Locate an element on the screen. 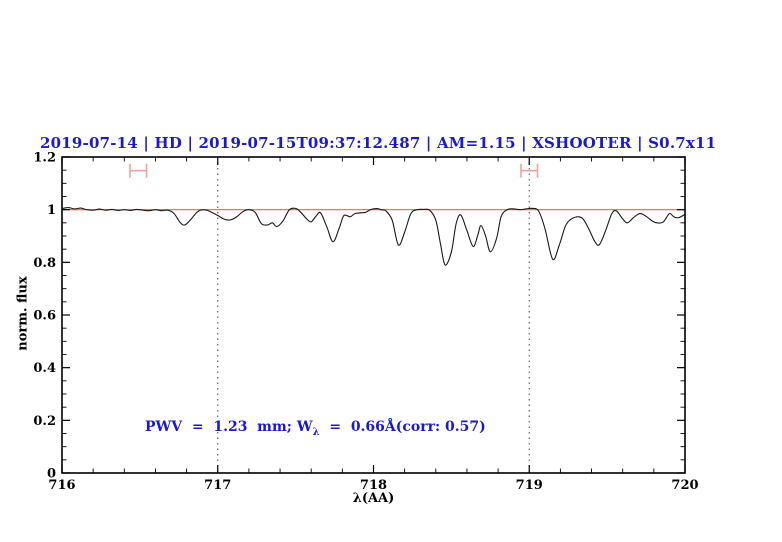 This screenshot has width=782, height=542. pwv-annotation: PWV = 1.23 mm; Wλ = 0.66Å(corr: 0.57) is located at coordinates (315, 428).